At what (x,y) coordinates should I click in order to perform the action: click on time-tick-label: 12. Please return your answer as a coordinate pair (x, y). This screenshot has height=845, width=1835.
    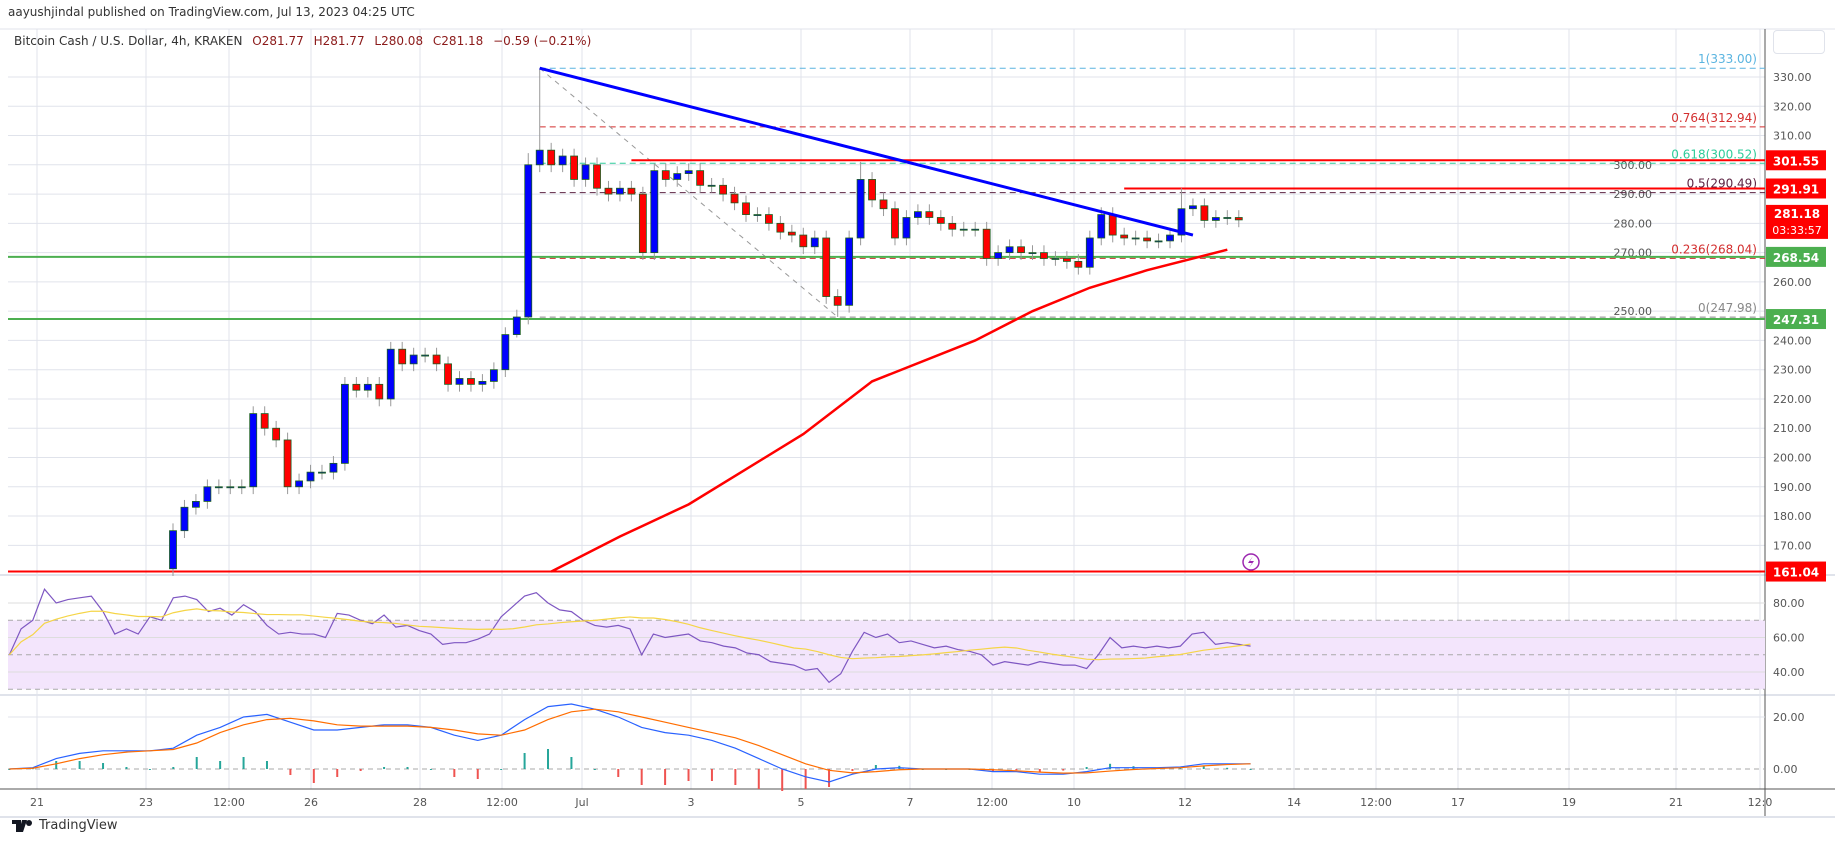
    Looking at the image, I should click on (1185, 802).